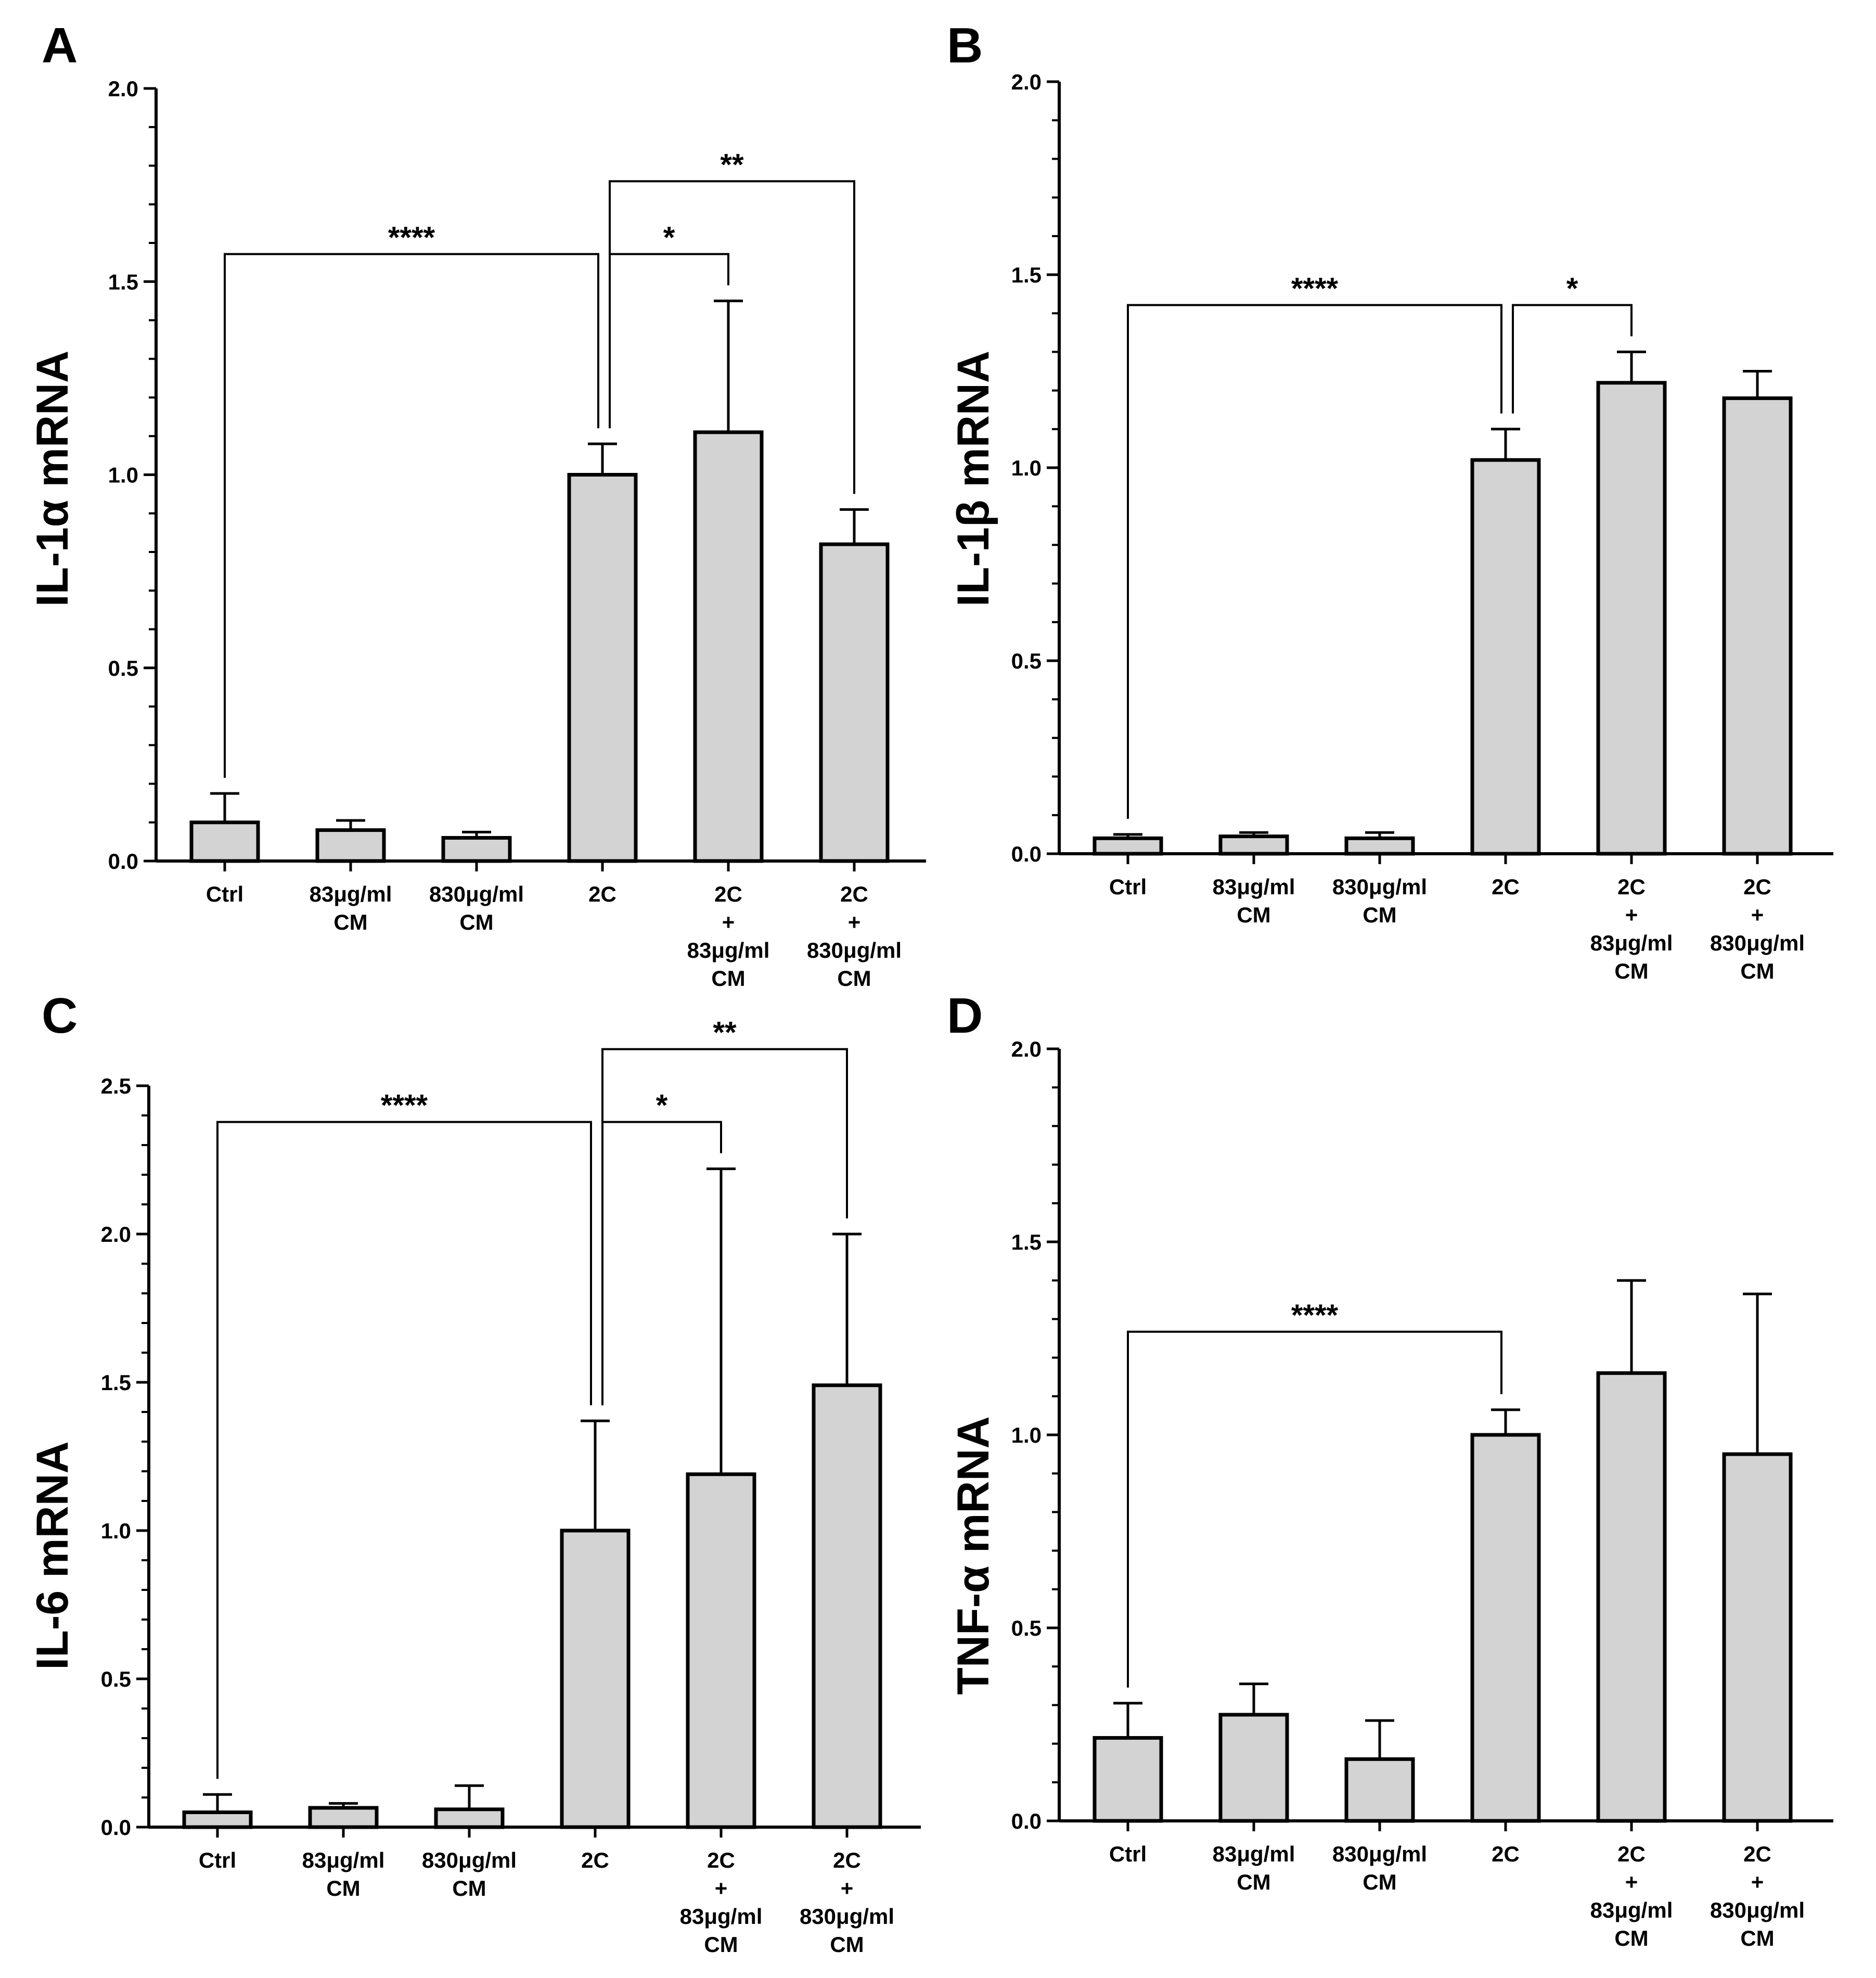 Image resolution: width=1876 pixels, height=1978 pixels. Describe the element at coordinates (60, 45) in the screenshot. I see `panel-letter: A` at that location.